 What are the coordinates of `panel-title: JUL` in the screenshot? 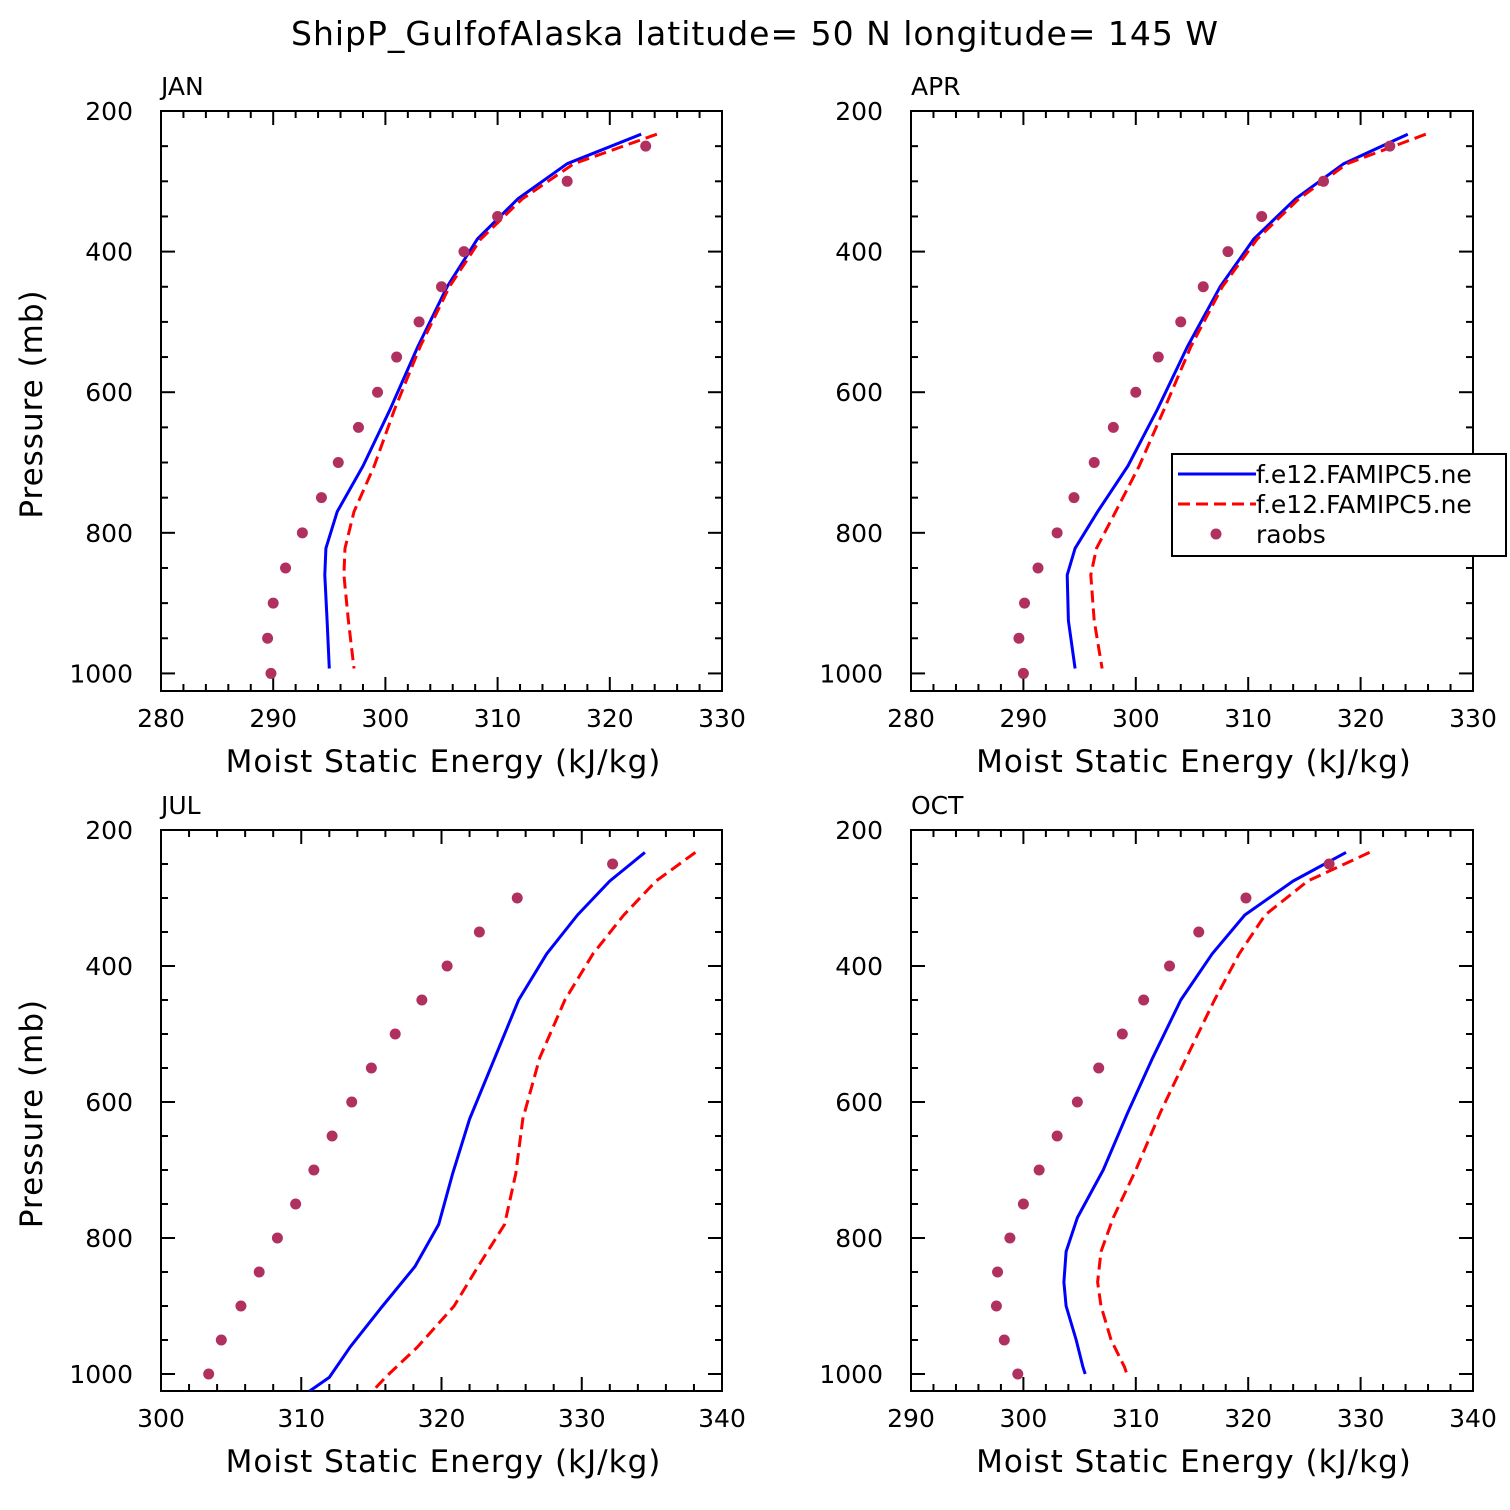 It's located at (180, 805).